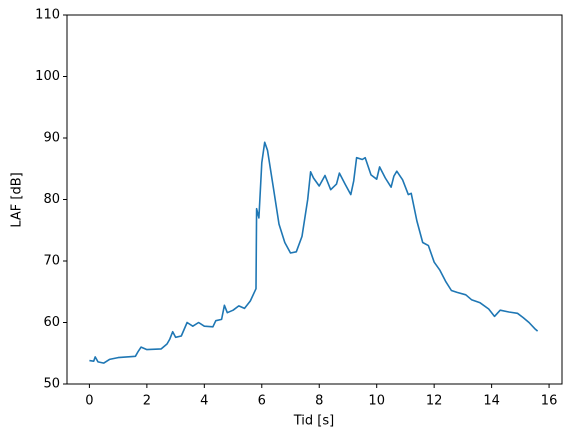 The width and height of the screenshot is (571, 442). Describe the element at coordinates (51, 322) in the screenshot. I see `y-tick-label: 60` at that location.